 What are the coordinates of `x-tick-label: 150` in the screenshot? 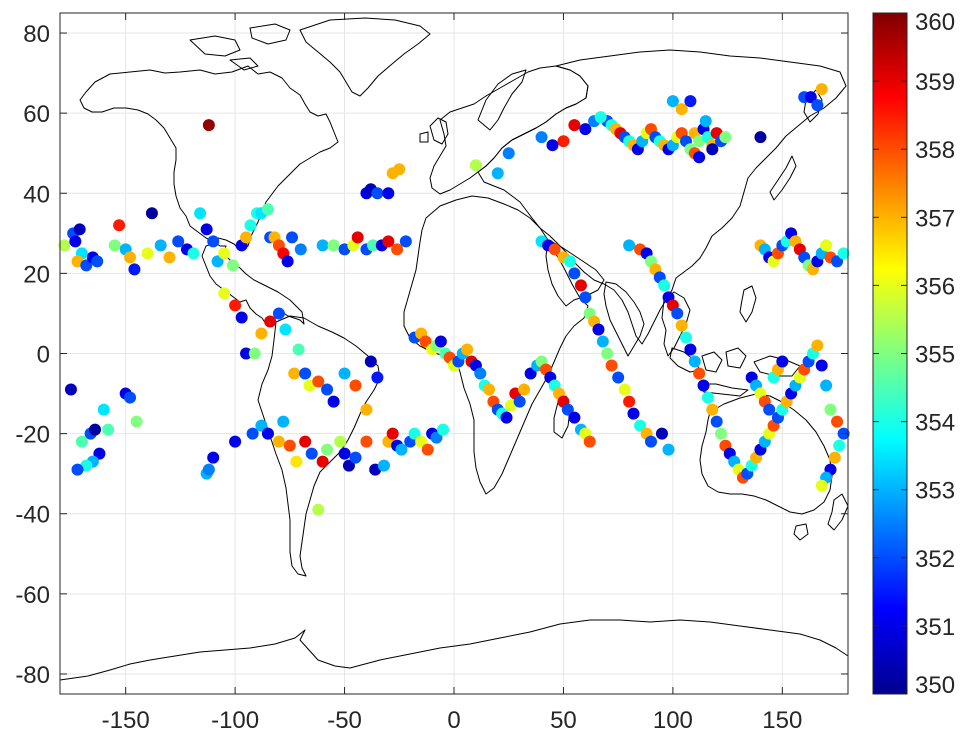 It's located at (782, 720).